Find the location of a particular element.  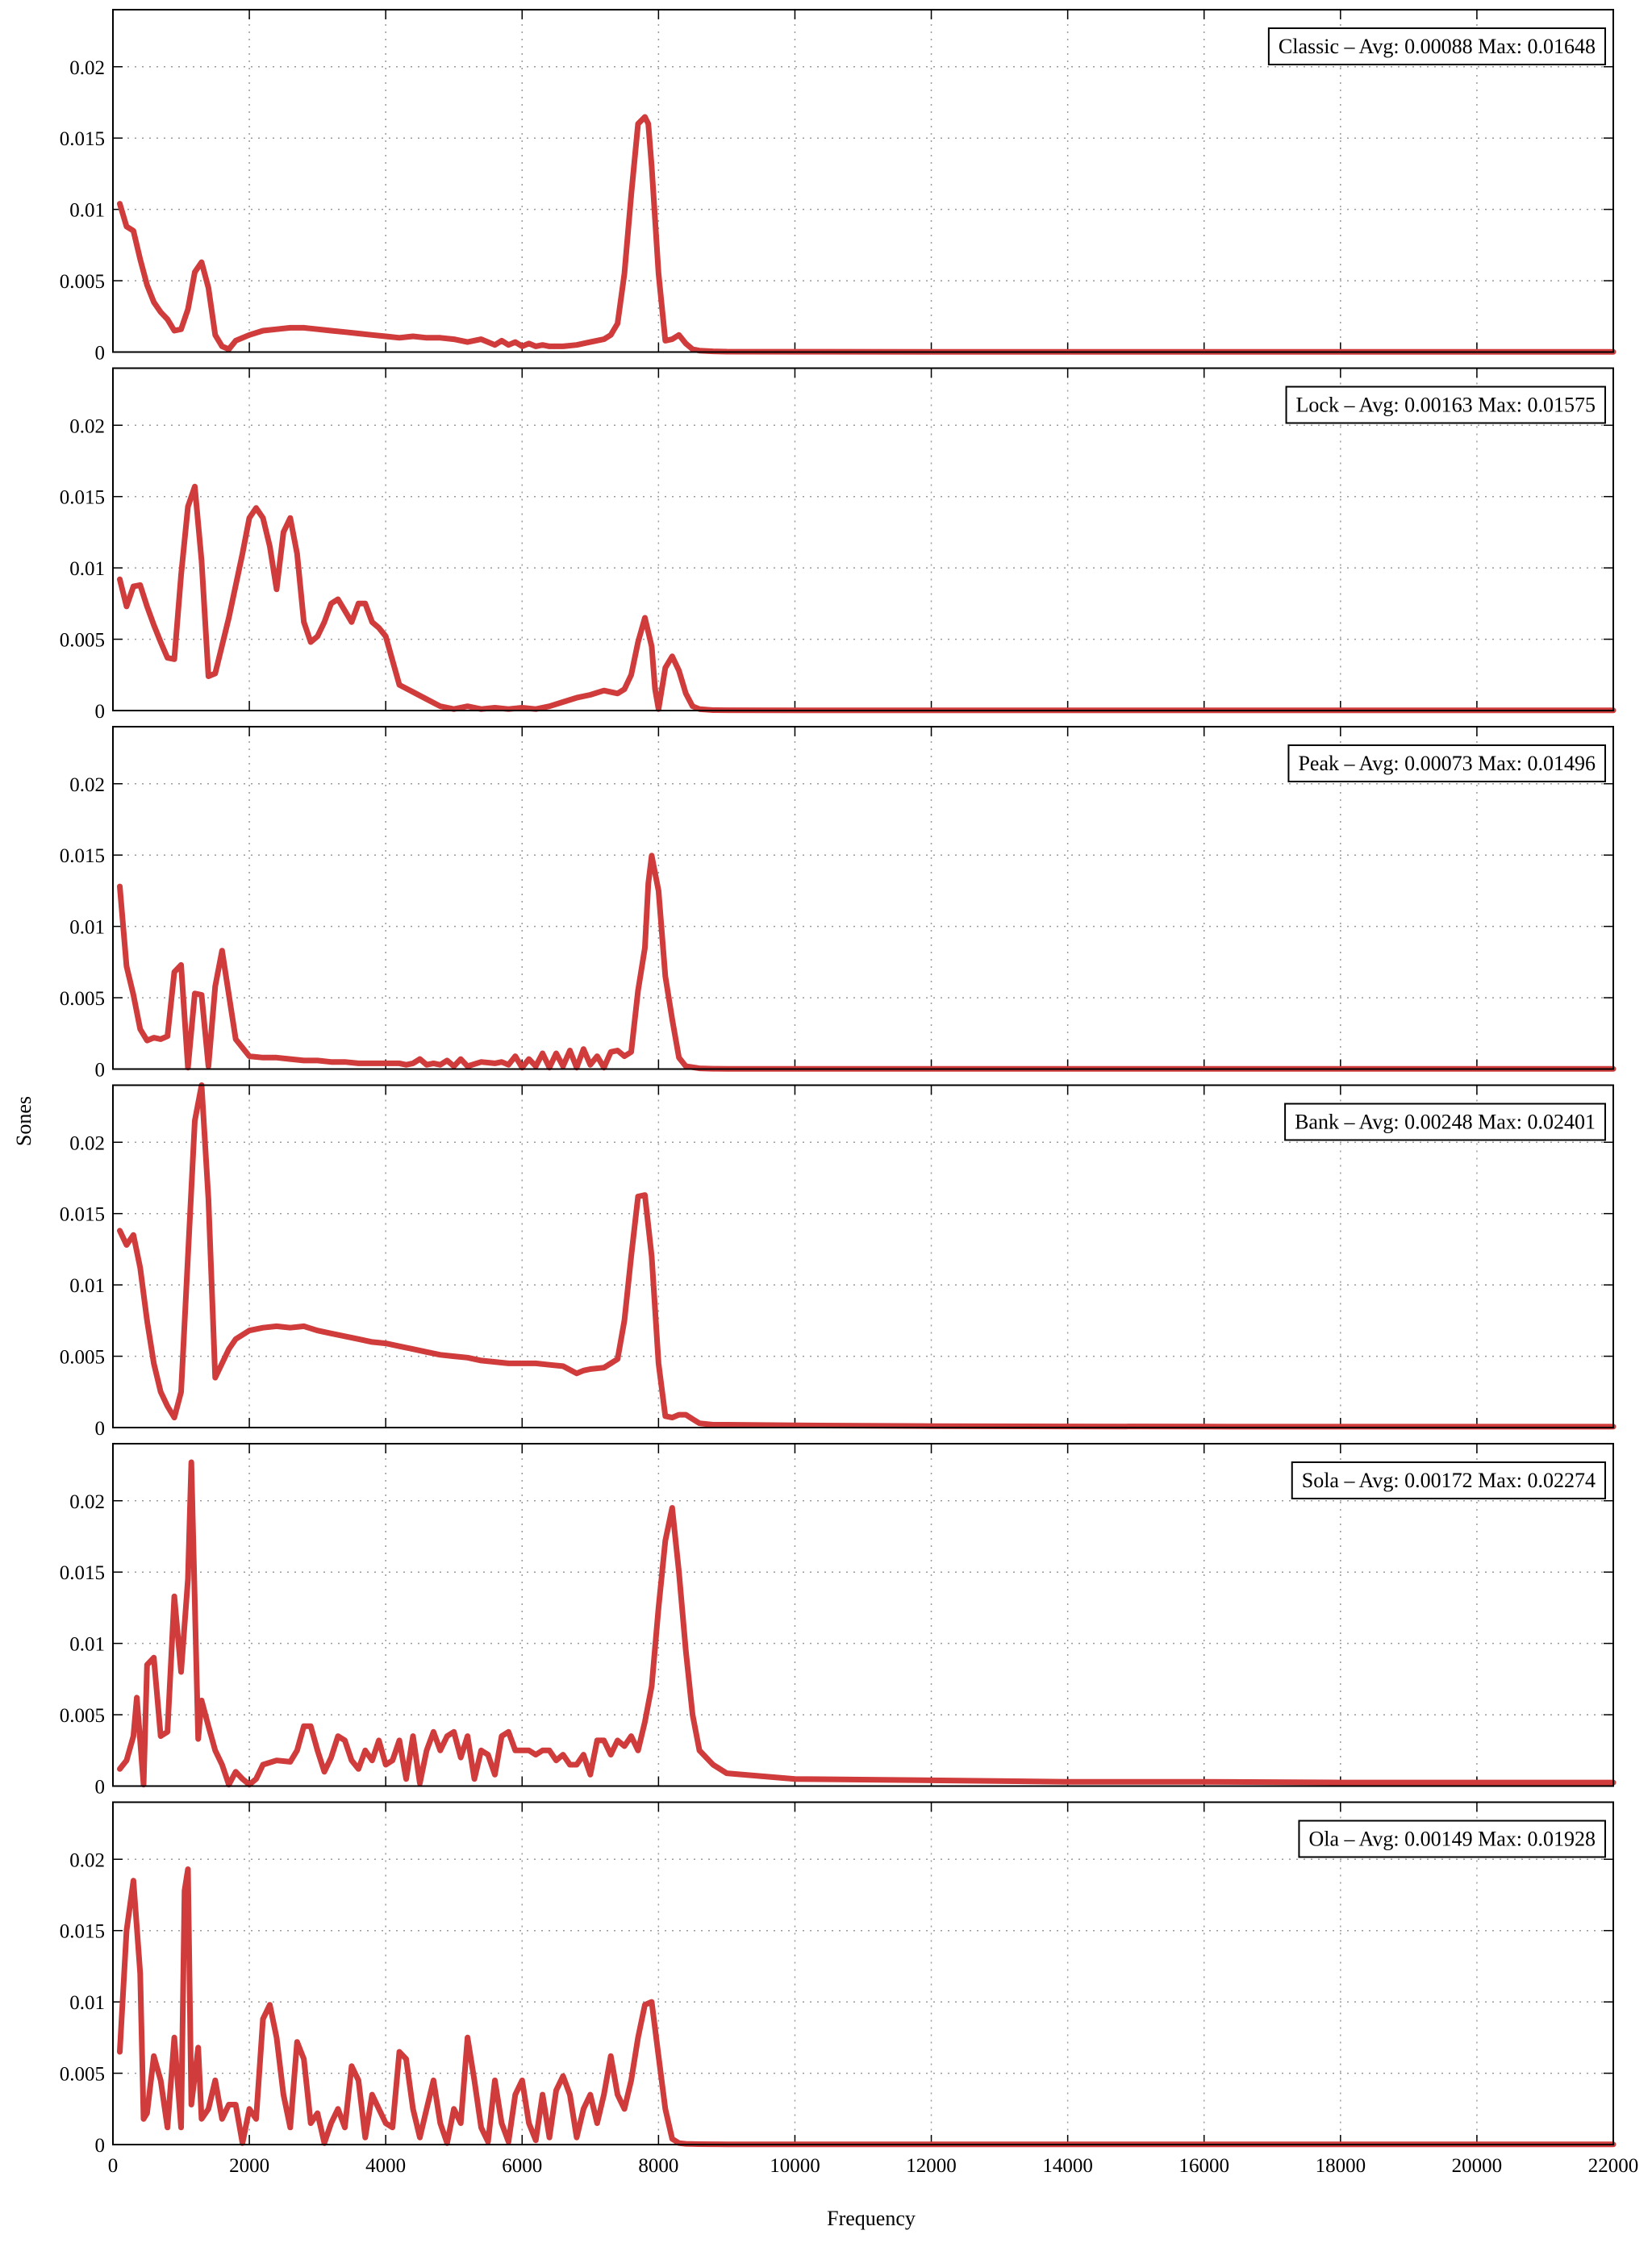

legend-label: Peak – Avg: 0.00073 Max: 0.01496 is located at coordinates (1447, 763).